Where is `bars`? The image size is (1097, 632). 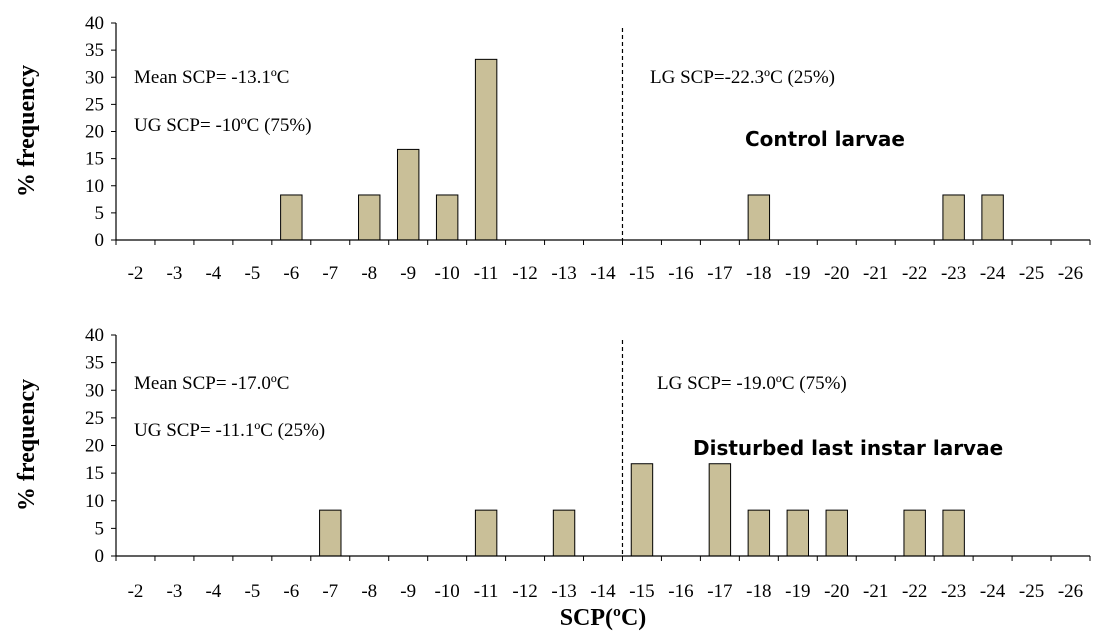 bars is located at coordinates (642, 510).